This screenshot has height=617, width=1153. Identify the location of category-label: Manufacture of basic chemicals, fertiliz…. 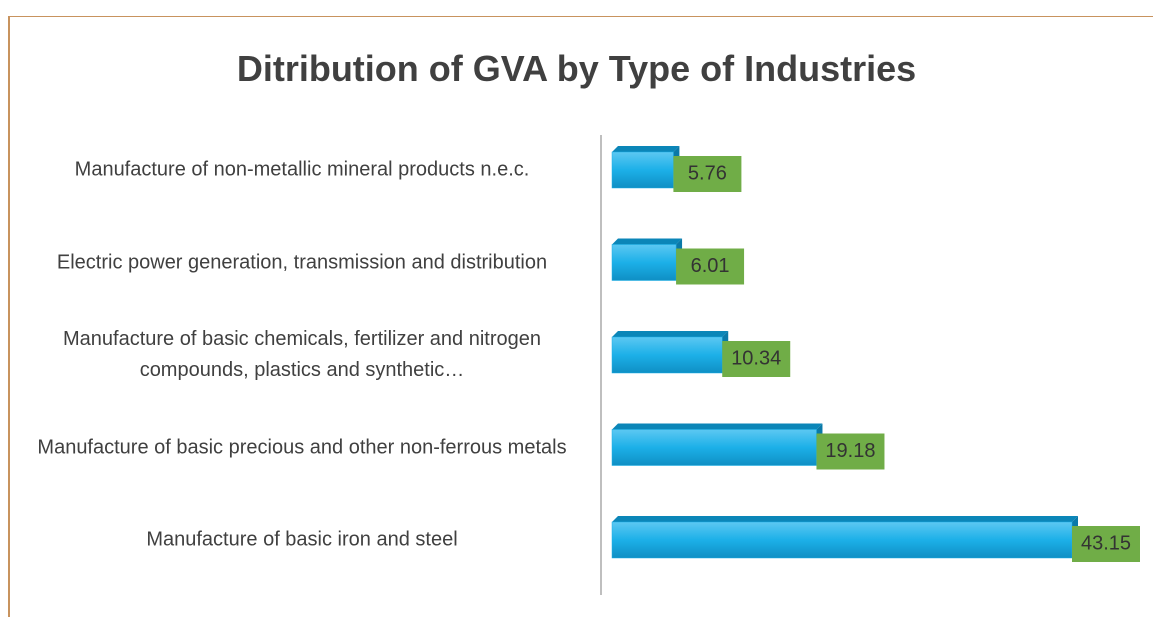
(301, 354).